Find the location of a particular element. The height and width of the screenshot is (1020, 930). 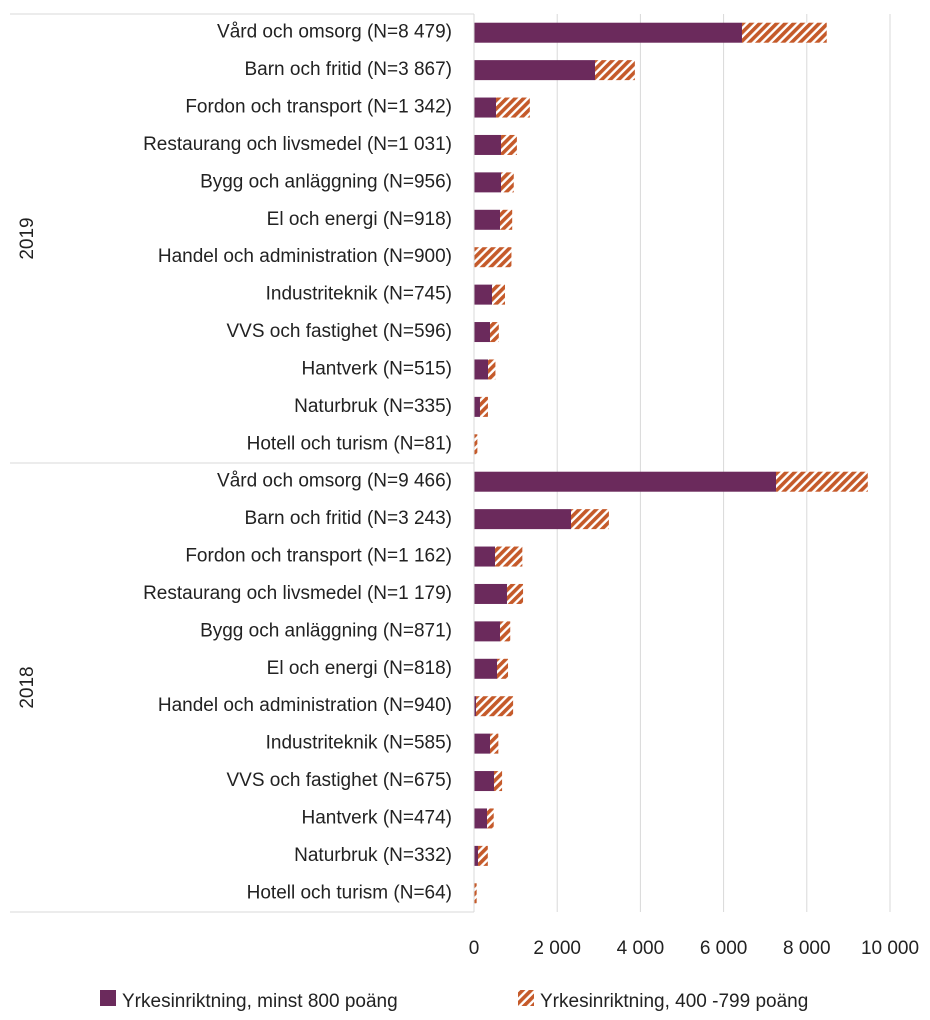

y-tick-label: Restaurang och livsmedel (N=1 031) is located at coordinates (297, 144).